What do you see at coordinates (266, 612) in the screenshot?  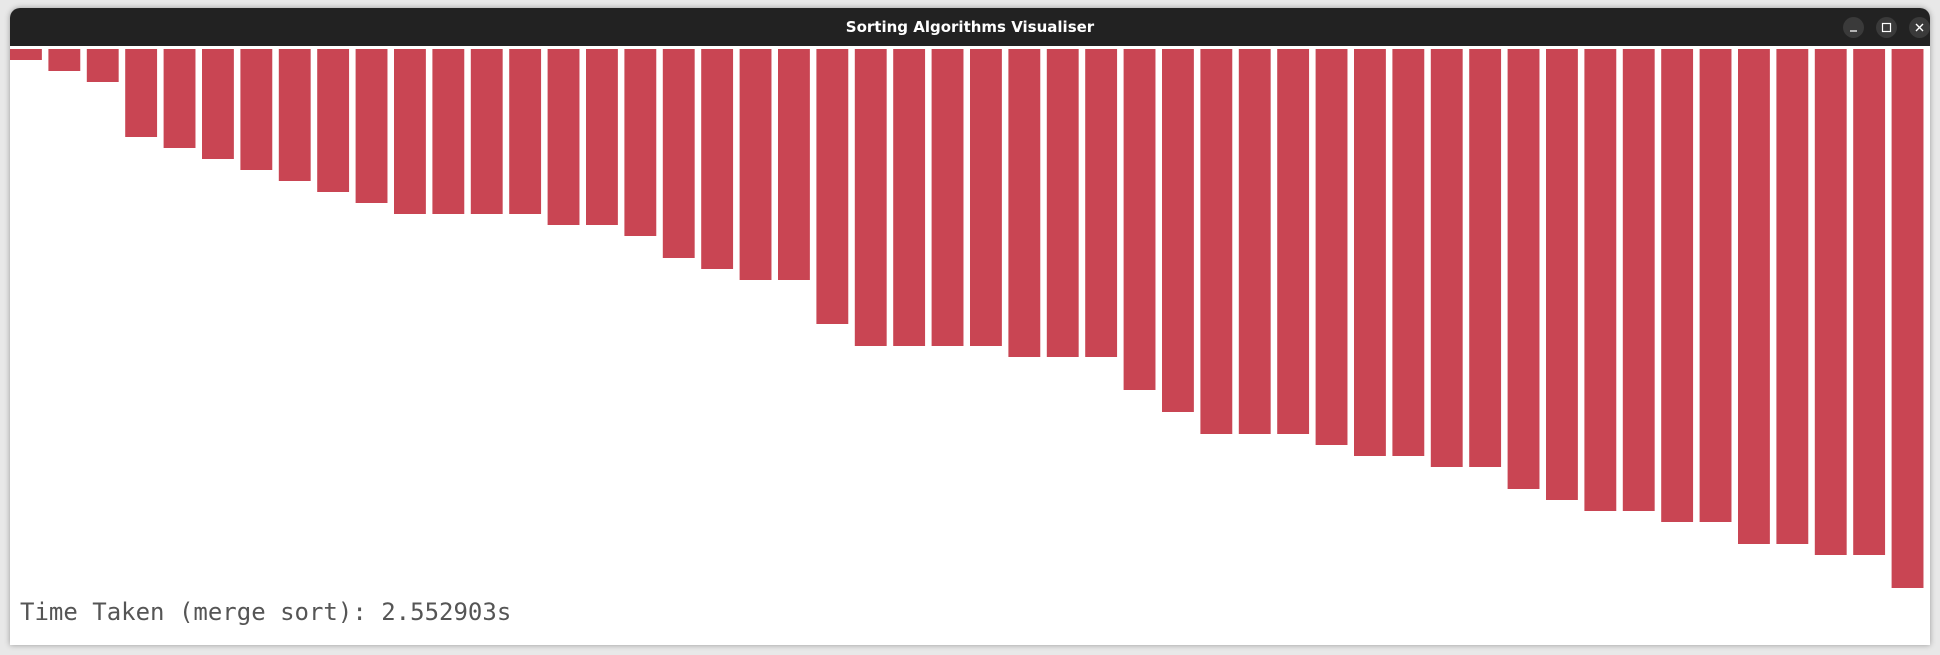 I see `time-taken-label: Time Taken (merge sort): 2.552903s` at bounding box center [266, 612].